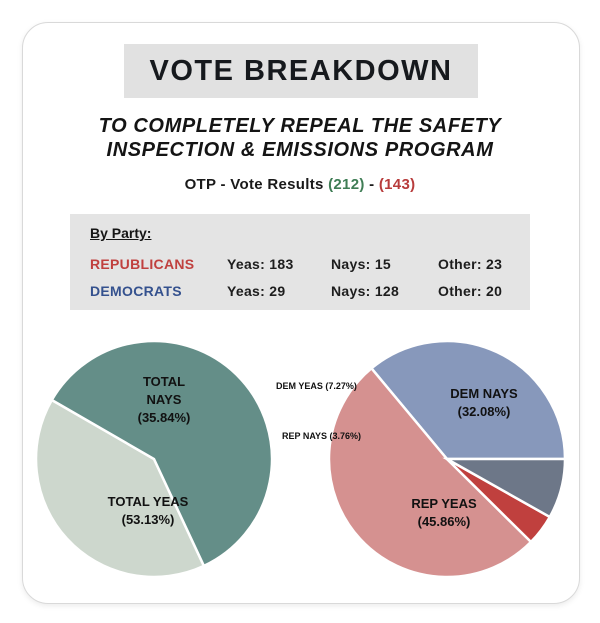 The width and height of the screenshot is (600, 623). What do you see at coordinates (397, 184) in the screenshot?
I see `results-no-count: (143)` at bounding box center [397, 184].